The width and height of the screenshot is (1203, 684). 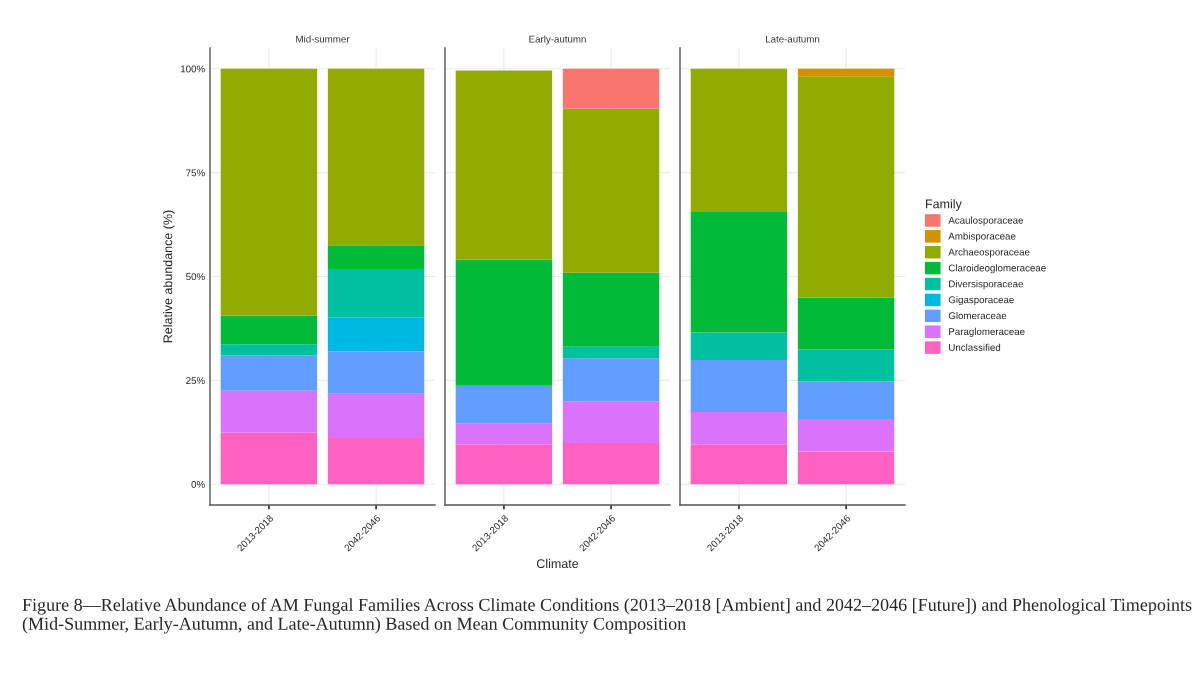 What do you see at coordinates (981, 301) in the screenshot?
I see `legend-label: Gigasporaceae` at bounding box center [981, 301].